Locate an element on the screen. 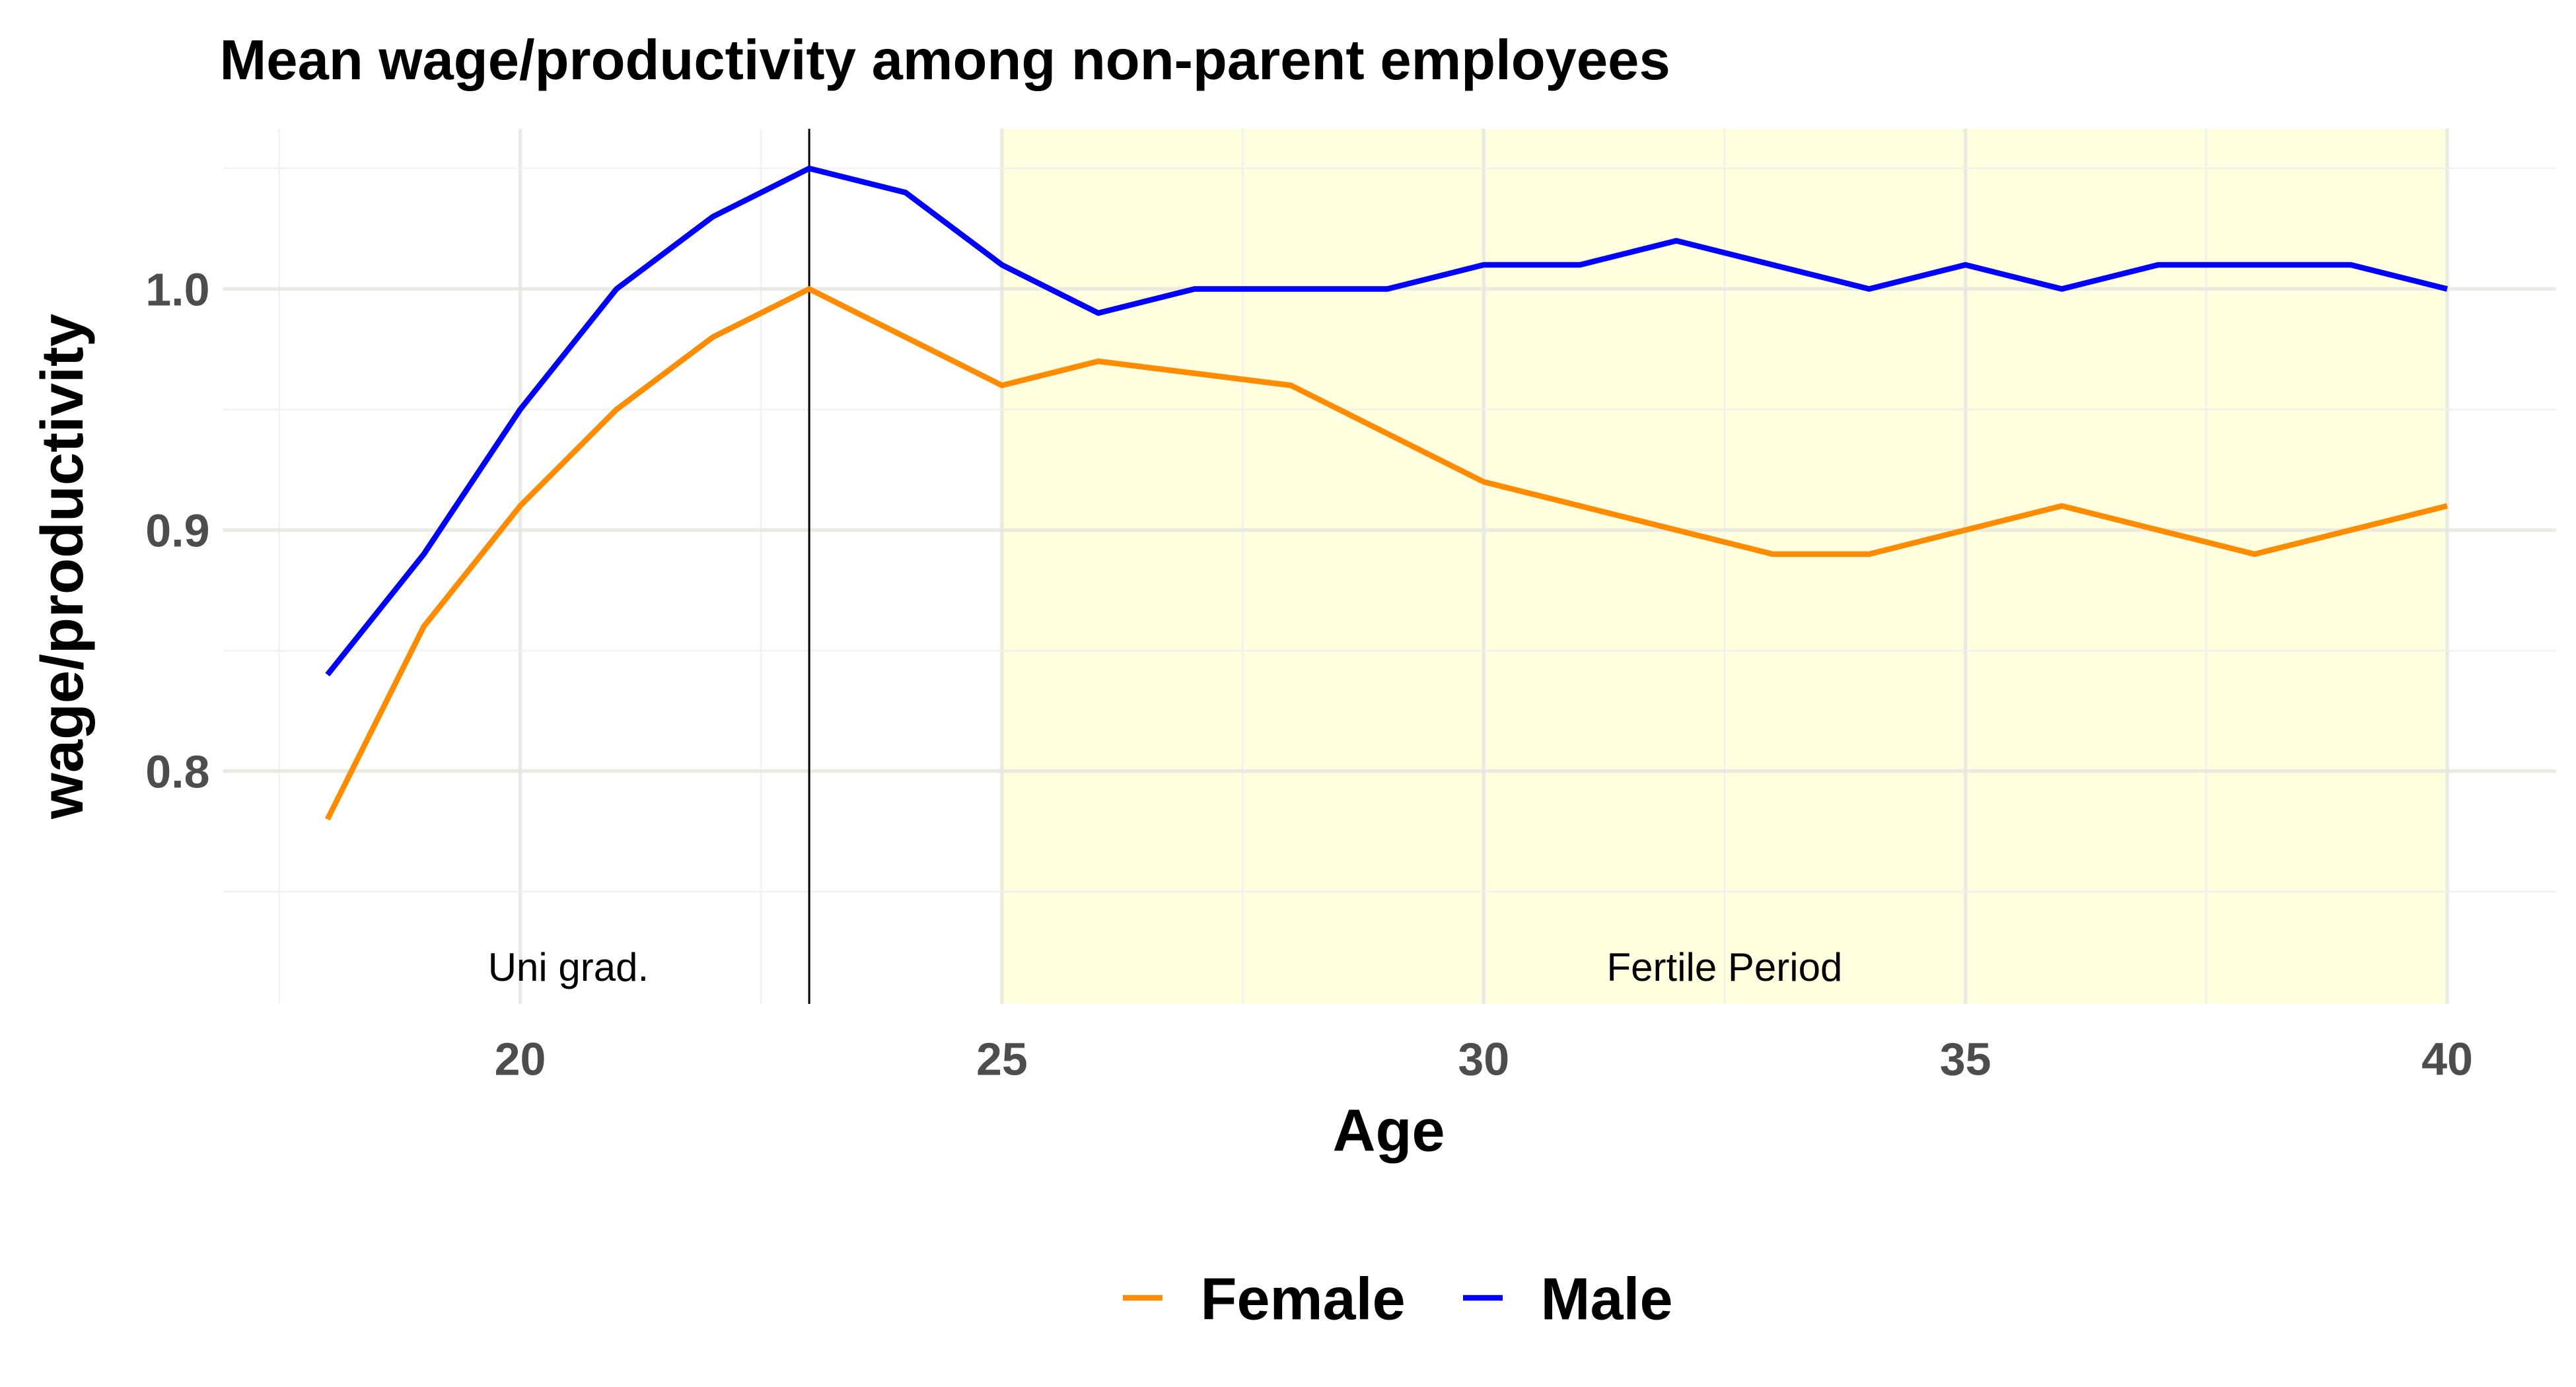 Image resolution: width=2576 pixels, height=1387 pixels. x-tick-label: 20 is located at coordinates (521, 1059).